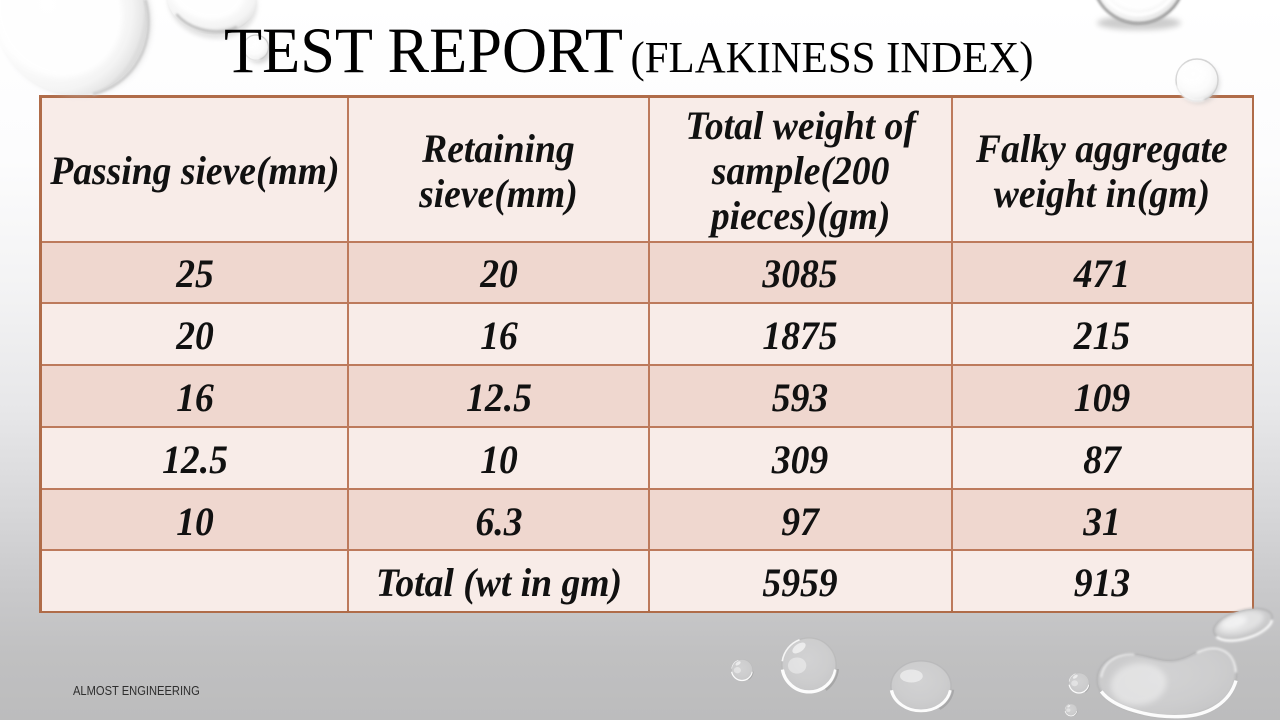 This screenshot has width=1280, height=720. What do you see at coordinates (832, 57) in the screenshot?
I see `svg-text: (FLAKINESS INDEX)` at bounding box center [832, 57].